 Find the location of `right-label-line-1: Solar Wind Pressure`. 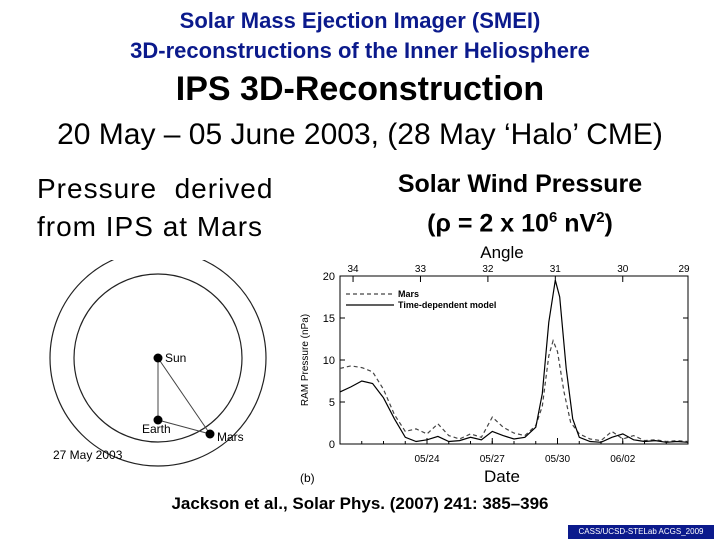

right-label-line-1: Solar Wind Pressure is located at coordinates (520, 184).